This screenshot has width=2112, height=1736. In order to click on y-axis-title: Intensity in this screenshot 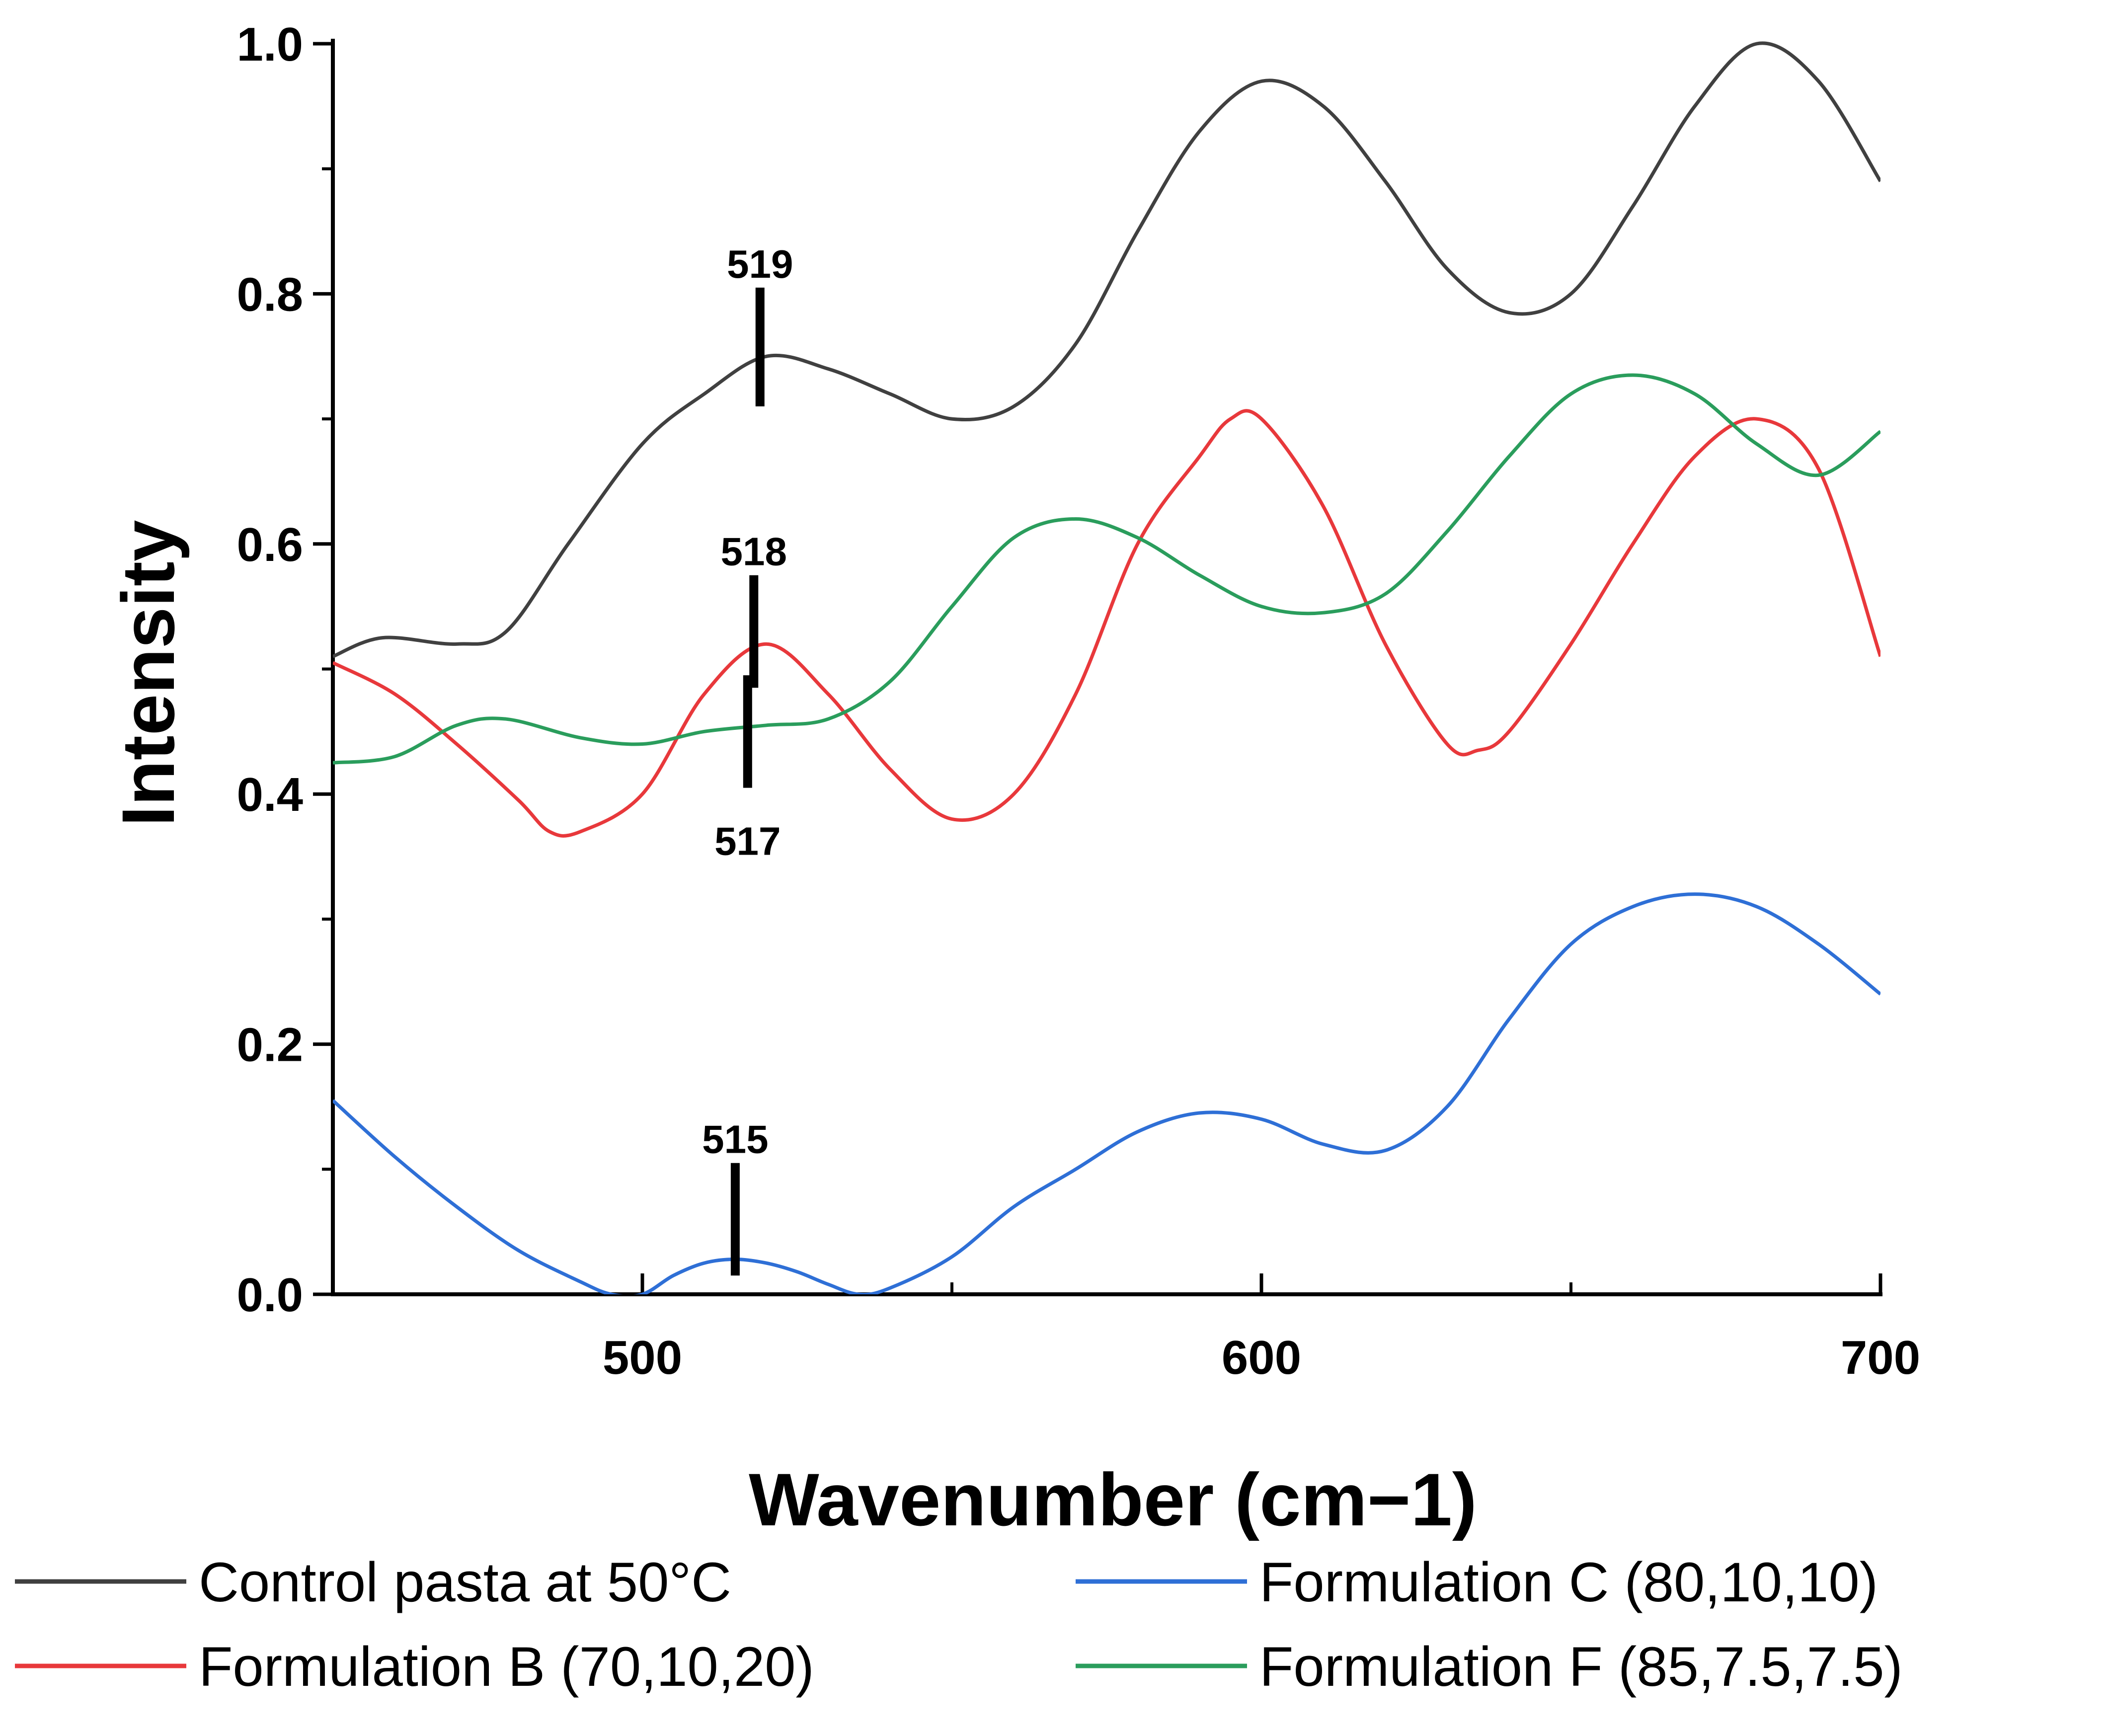, I will do `click(148, 673)`.